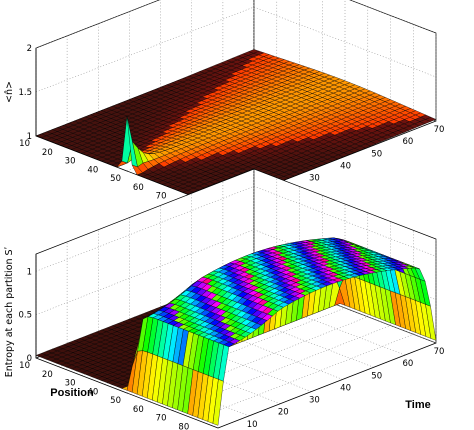 The image size is (474, 430). Describe the element at coordinates (9, 312) in the screenshot. I see `z-axis-label: Entropy at each partition Sʹ` at that location.